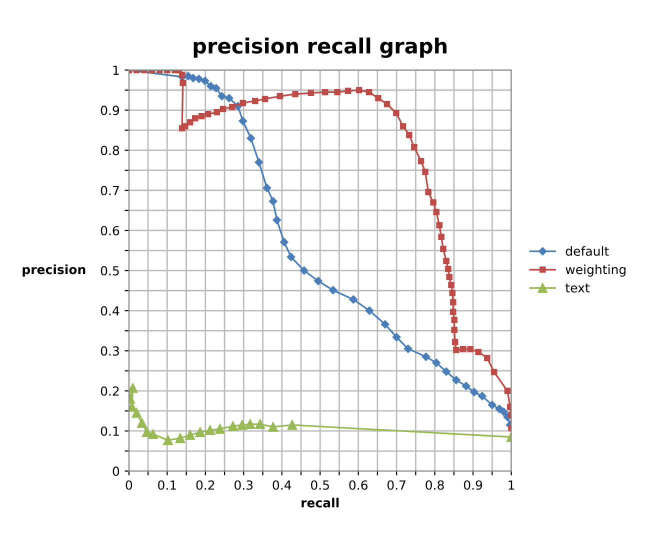 The image size is (648, 539). Describe the element at coordinates (578, 288) in the screenshot. I see `legend-label: text` at that location.